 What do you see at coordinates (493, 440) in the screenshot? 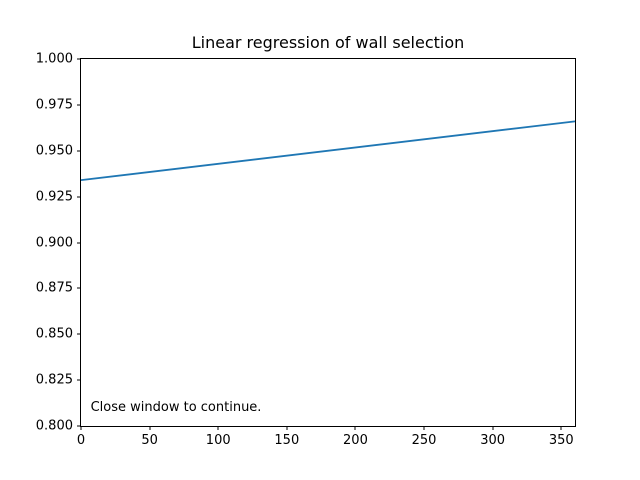
I see `x-tick-label: 300` at bounding box center [493, 440].